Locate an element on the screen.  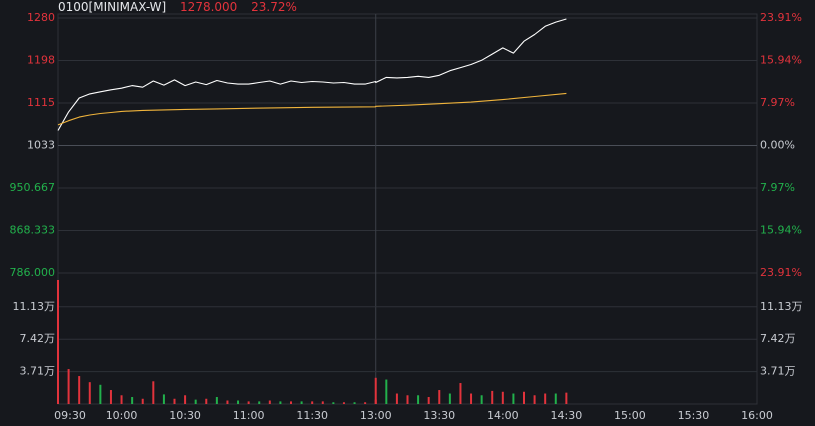
volume-tick-label-right: 11.13万 is located at coordinates (781, 306).